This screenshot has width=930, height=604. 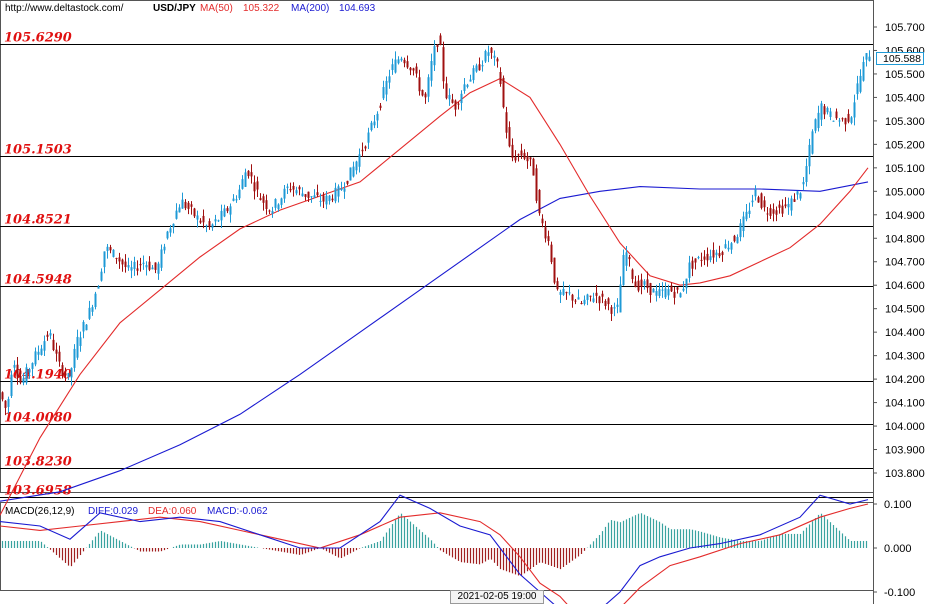 I want to click on macd-value: MACD:-0.062, so click(x=237, y=511).